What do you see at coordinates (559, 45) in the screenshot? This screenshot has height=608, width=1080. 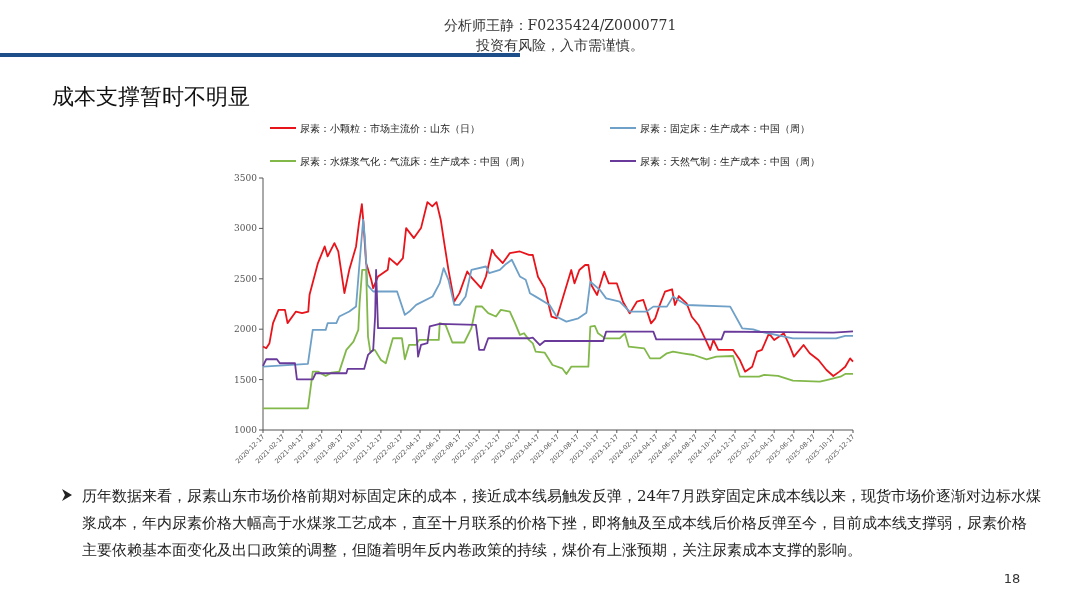 I see `text: 投资有风险，入市需谨慎。` at bounding box center [559, 45].